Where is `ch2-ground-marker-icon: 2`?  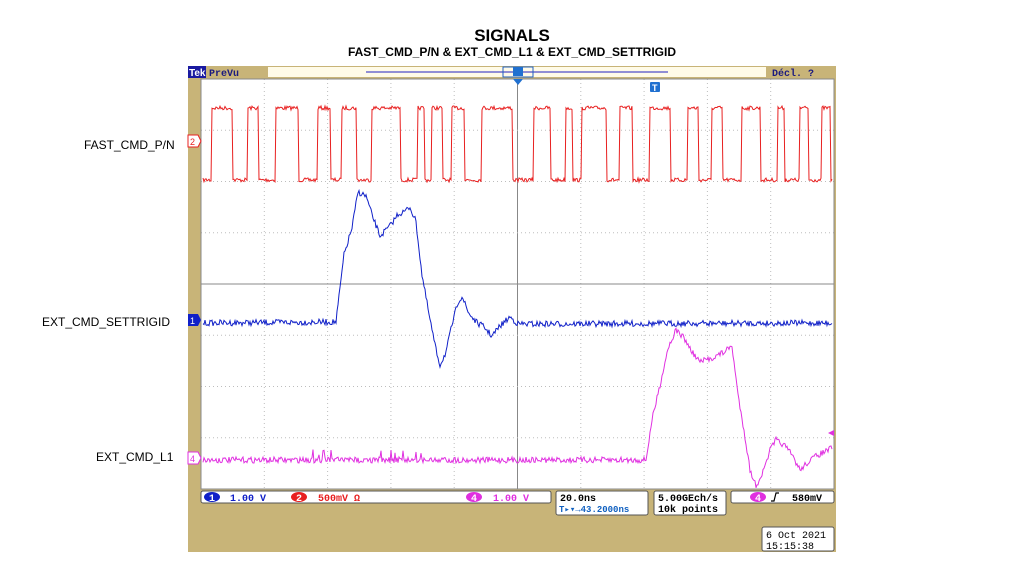 ch2-ground-marker-icon: 2 is located at coordinates (194, 141).